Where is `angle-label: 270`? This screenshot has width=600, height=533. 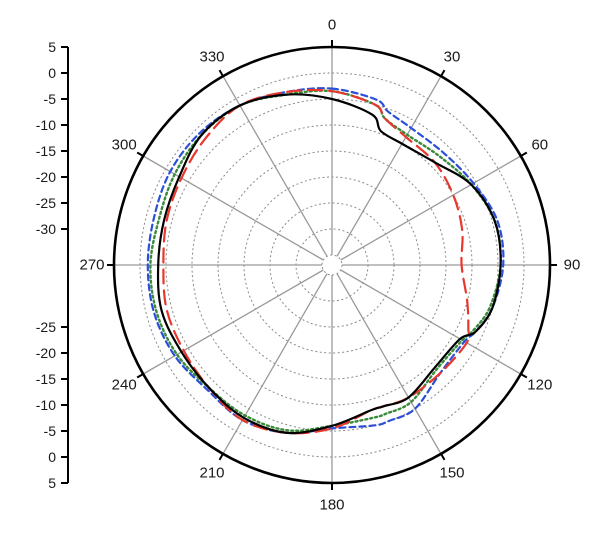
angle-label: 270 is located at coordinates (91, 265).